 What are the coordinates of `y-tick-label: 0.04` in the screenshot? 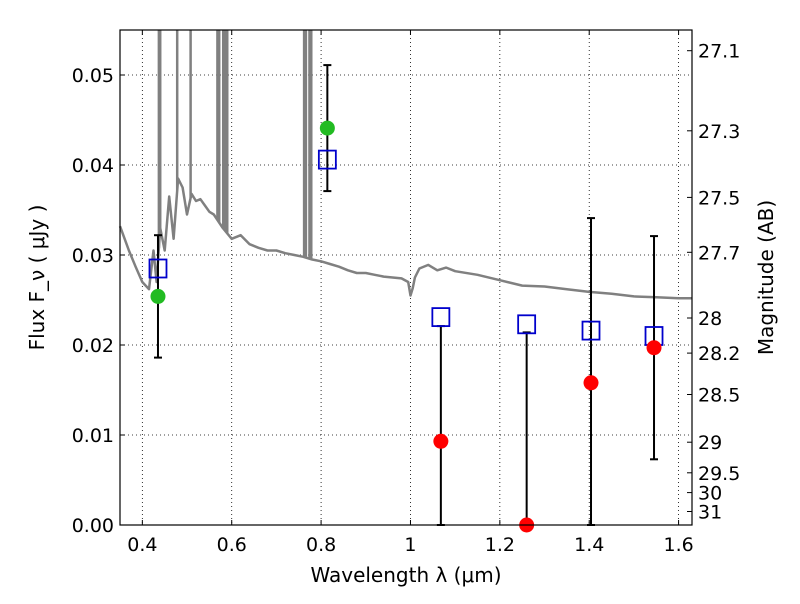 It's located at (93, 166).